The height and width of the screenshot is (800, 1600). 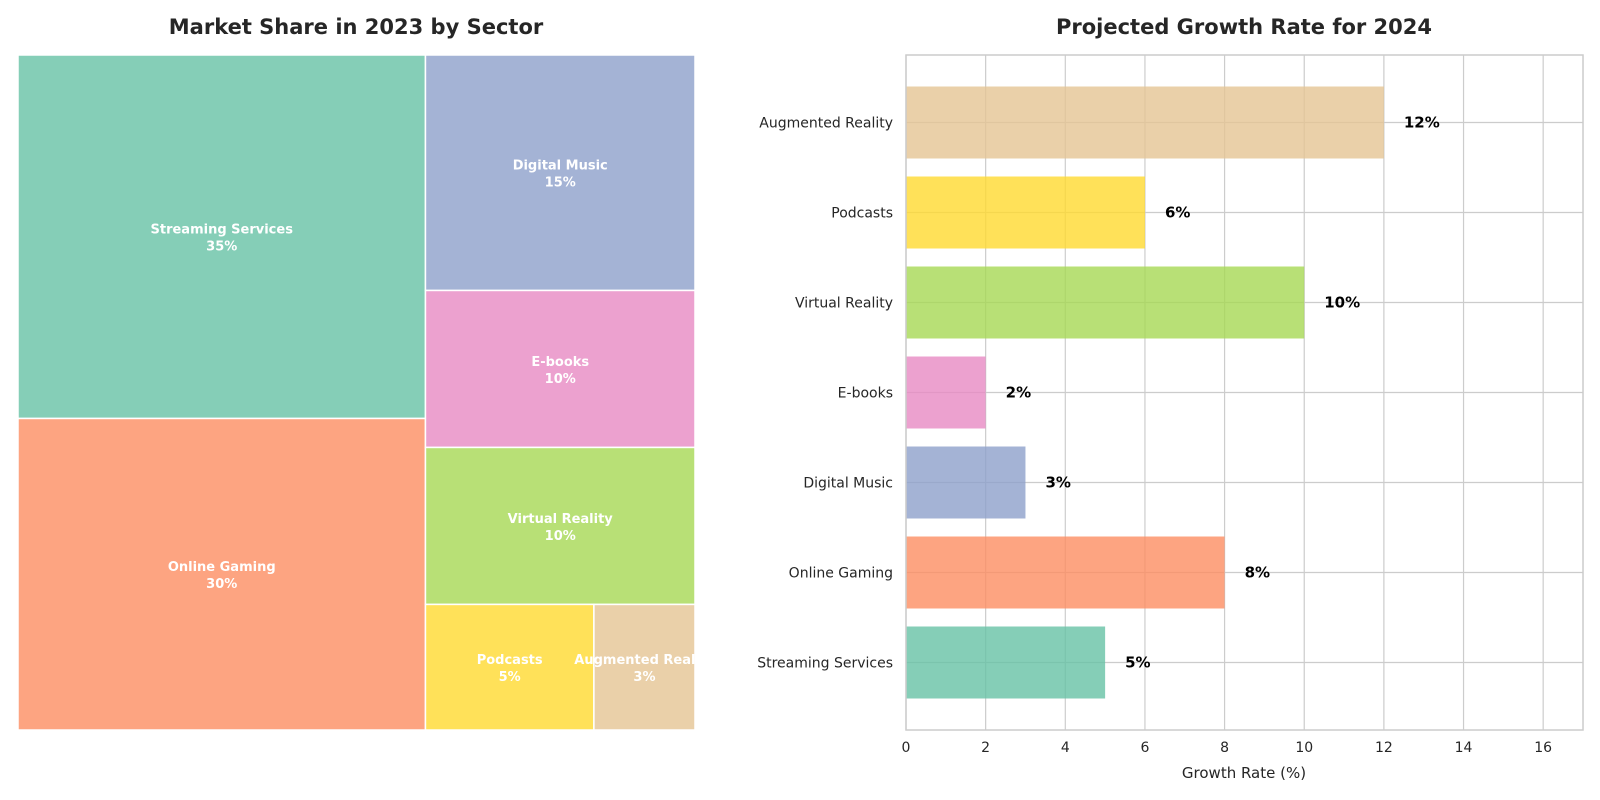 I want to click on bar-x-ticks: 0 2 4 6 8 10 12 14 16, so click(x=1227, y=748).